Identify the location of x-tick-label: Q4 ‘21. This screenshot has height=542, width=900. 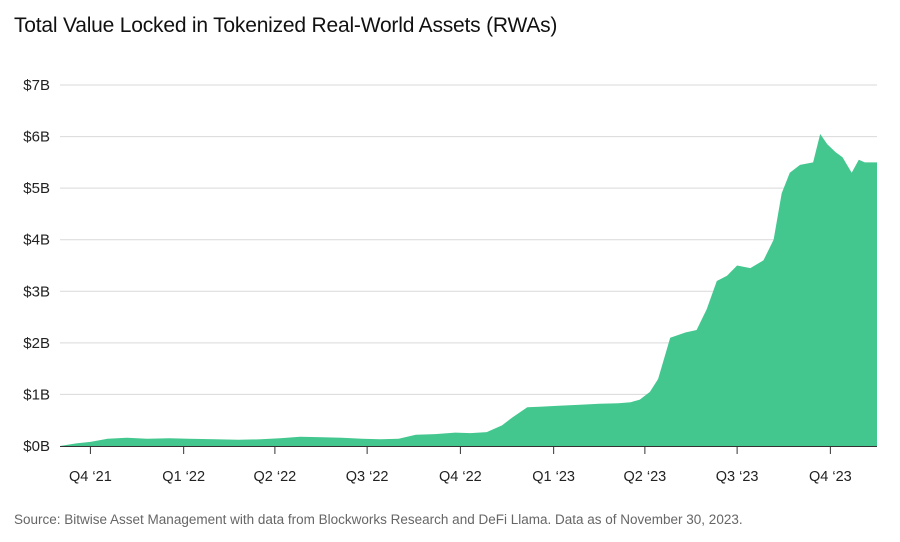
(90, 477).